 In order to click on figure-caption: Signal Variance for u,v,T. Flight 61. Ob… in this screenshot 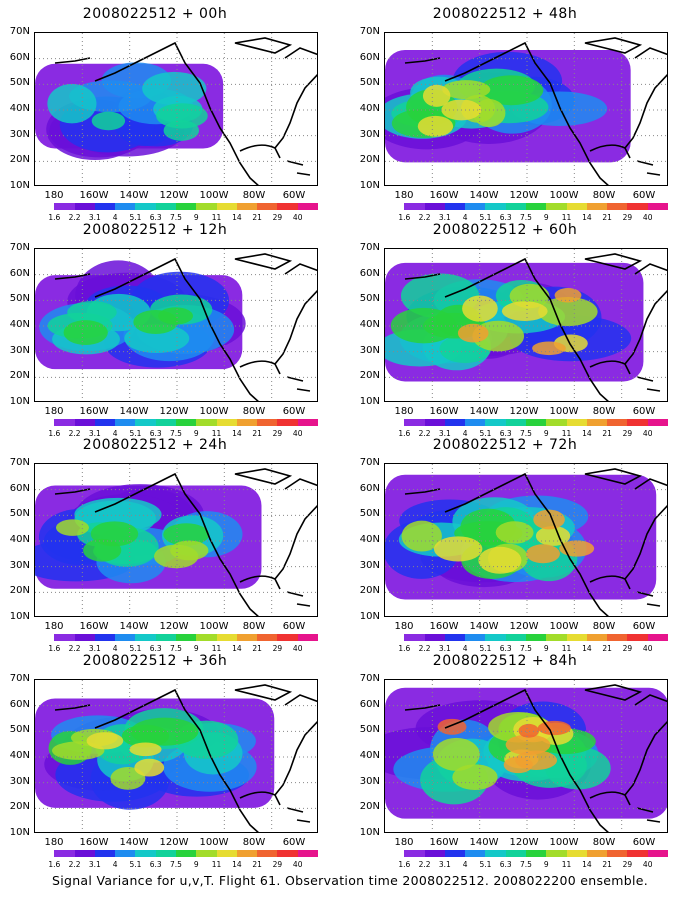, I will do `click(350, 880)`.